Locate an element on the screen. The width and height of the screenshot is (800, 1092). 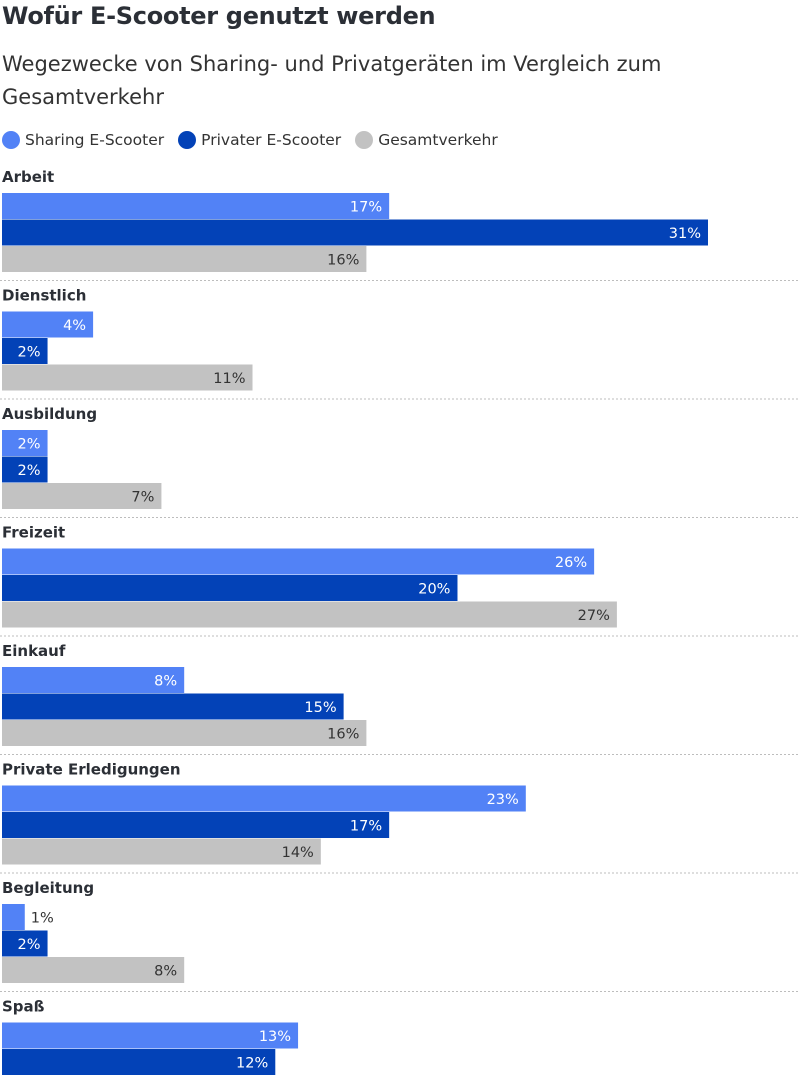
data-label-freizeit-sharing: 26% is located at coordinates (571, 563).